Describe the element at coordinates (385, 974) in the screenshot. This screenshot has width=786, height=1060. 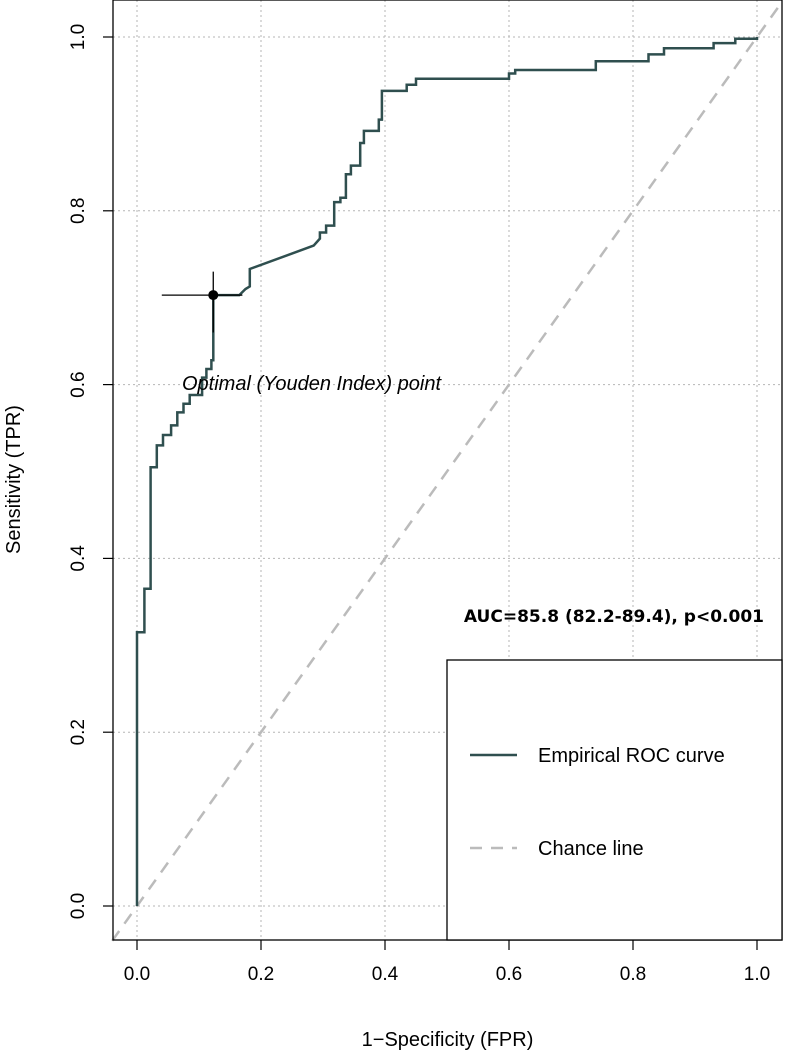
I see `x-tick-label: 0.4` at that location.